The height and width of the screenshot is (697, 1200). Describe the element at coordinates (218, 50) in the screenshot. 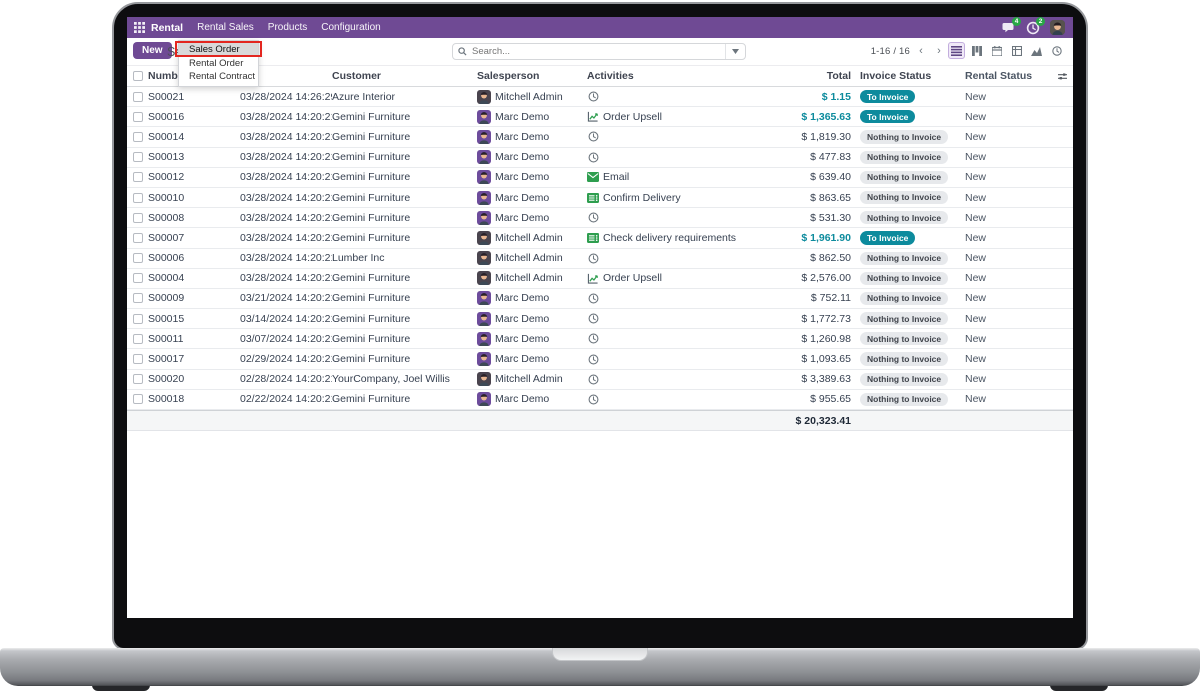

I see `dropdown-item-sales-order: Sales Order` at that location.